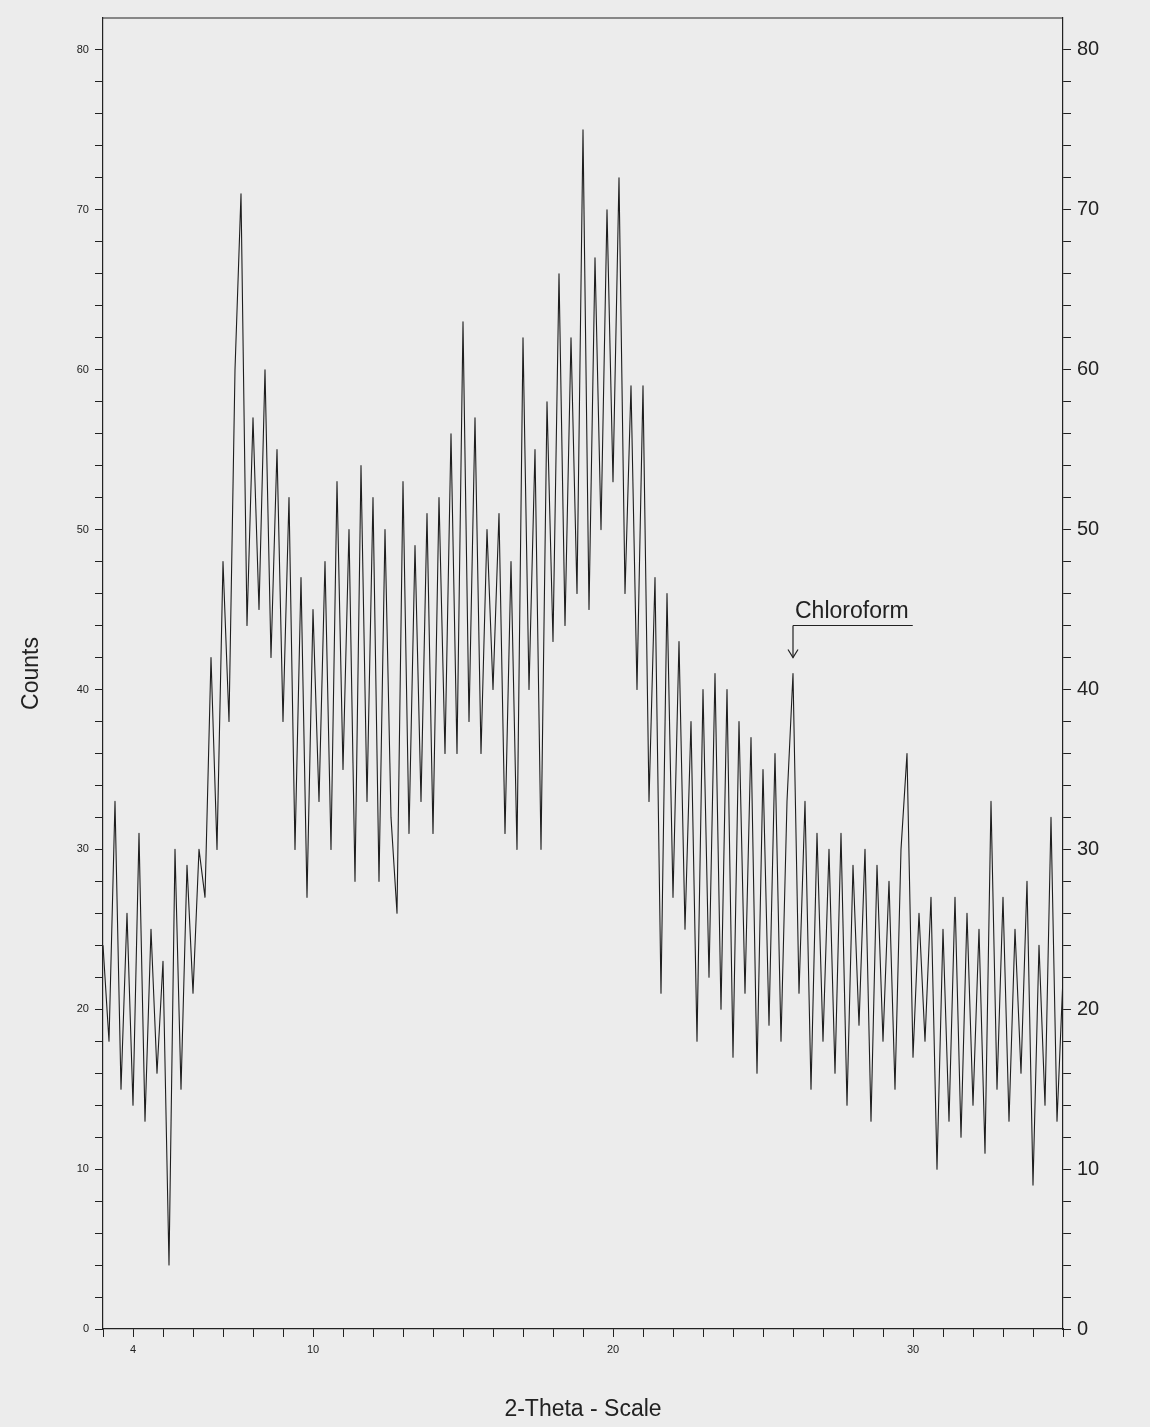 Image resolution: width=1150 pixels, height=1427 pixels. Describe the element at coordinates (82, 1008) in the screenshot. I see `y-tick-label: 20` at that location.